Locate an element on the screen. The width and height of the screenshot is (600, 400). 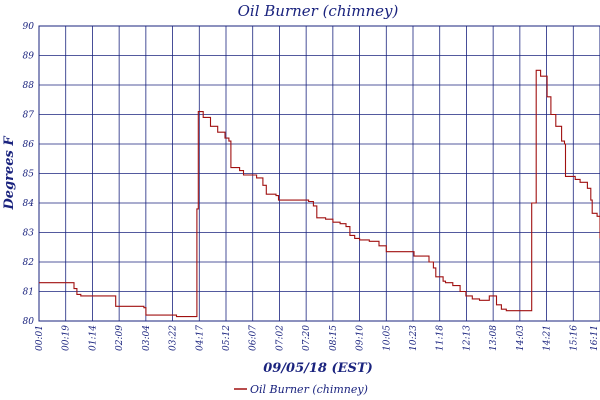
x-tick-label: 10:23 is located at coordinates (414, 338).